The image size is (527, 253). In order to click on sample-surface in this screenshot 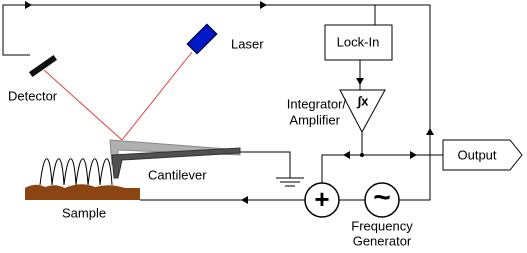, I will do `click(82, 186)`.